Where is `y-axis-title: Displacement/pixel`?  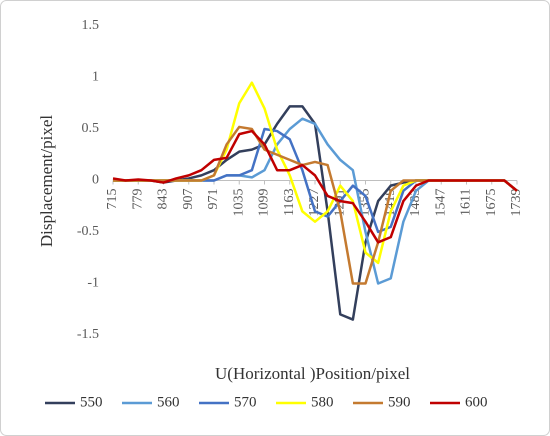
y-axis-title: Displacement/pixel is located at coordinates (46, 181).